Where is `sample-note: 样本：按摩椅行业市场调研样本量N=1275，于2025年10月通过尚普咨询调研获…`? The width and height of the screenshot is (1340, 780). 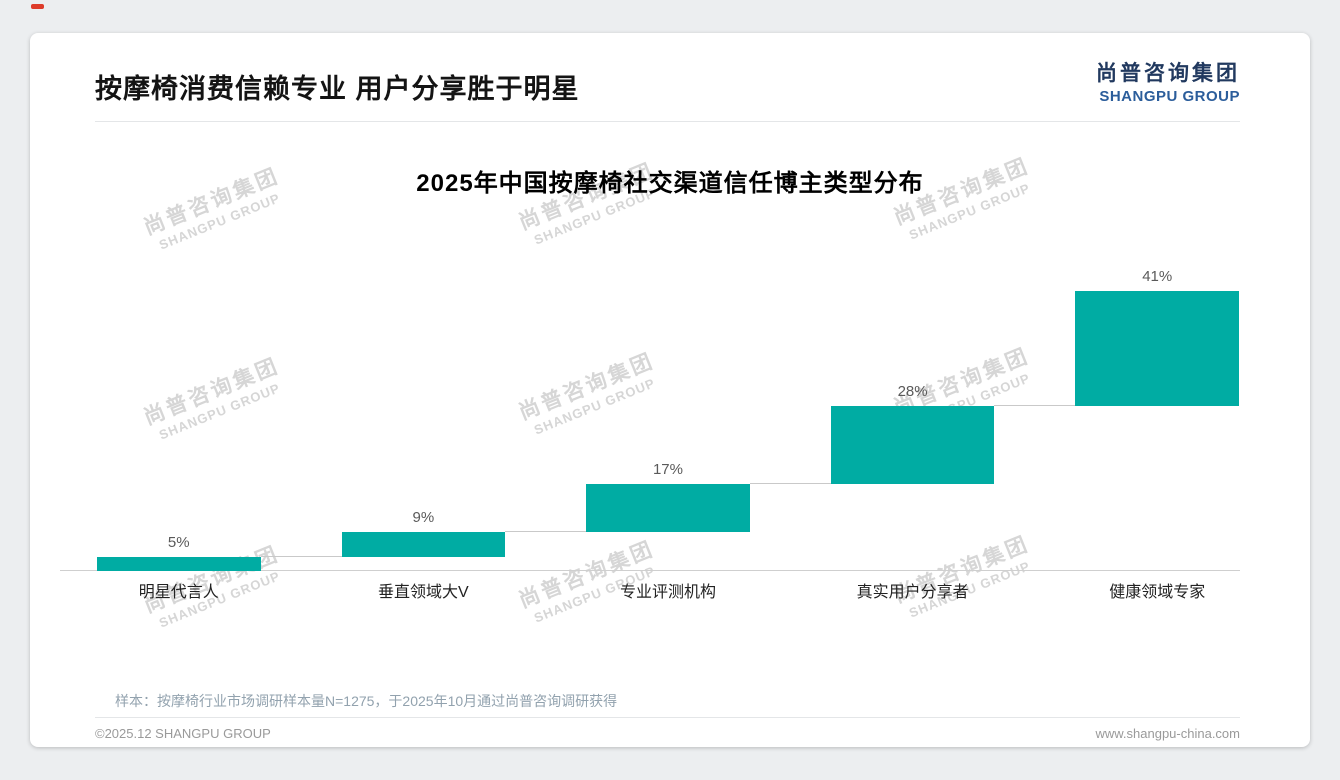
sample-note: 样本：按摩椅行业市场调研样本量N=1275，于2025年10月通过尚普咨询调研获… is located at coordinates (366, 701).